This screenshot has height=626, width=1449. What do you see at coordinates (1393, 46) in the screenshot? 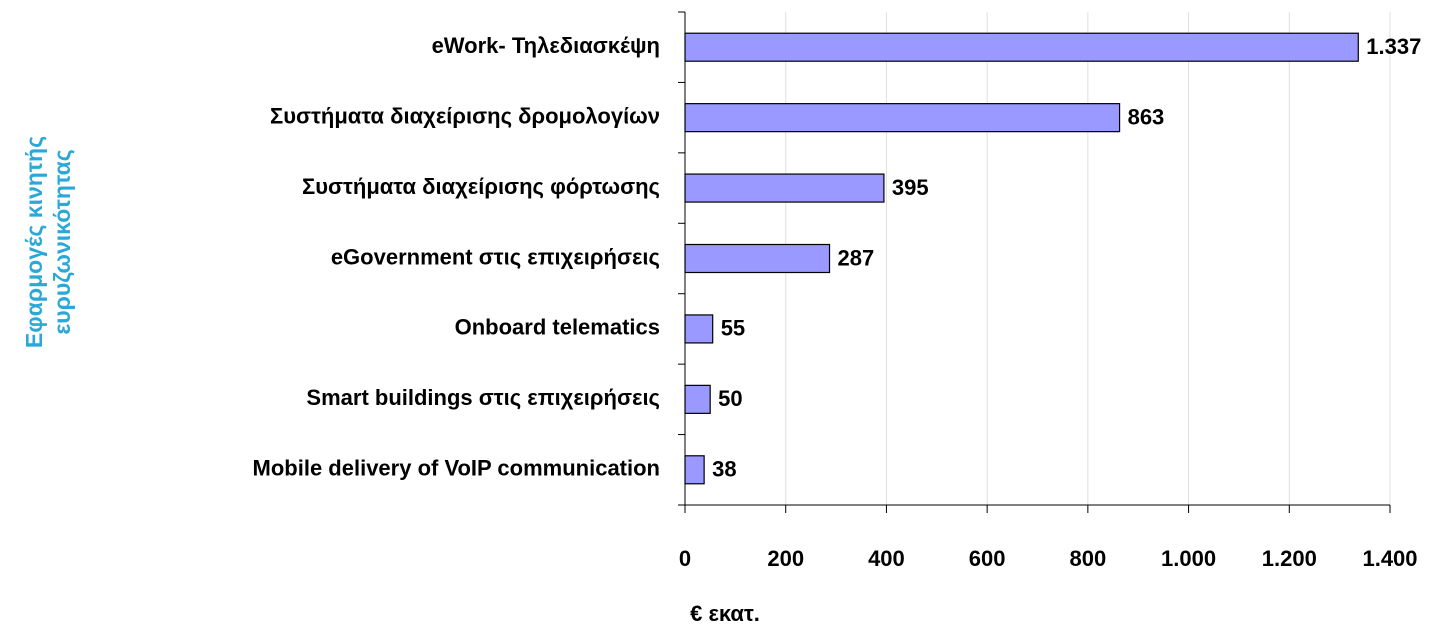
I see `value-label: 1.337` at bounding box center [1393, 46].